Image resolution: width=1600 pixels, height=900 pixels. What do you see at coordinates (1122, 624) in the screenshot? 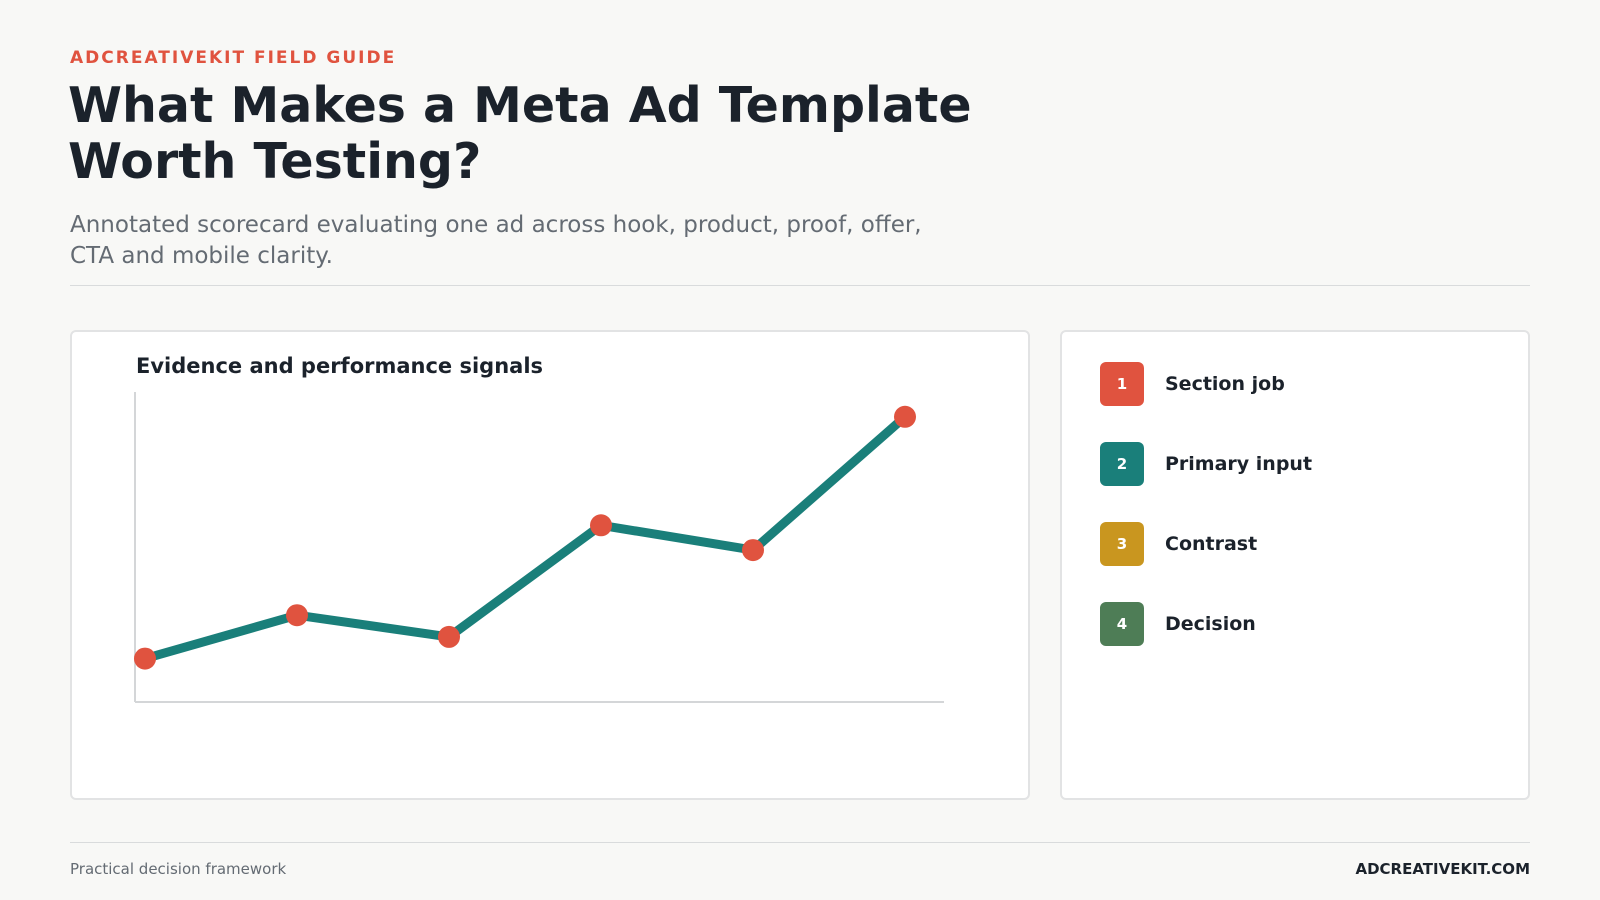
I see `legend-number-badge: 4` at bounding box center [1122, 624].